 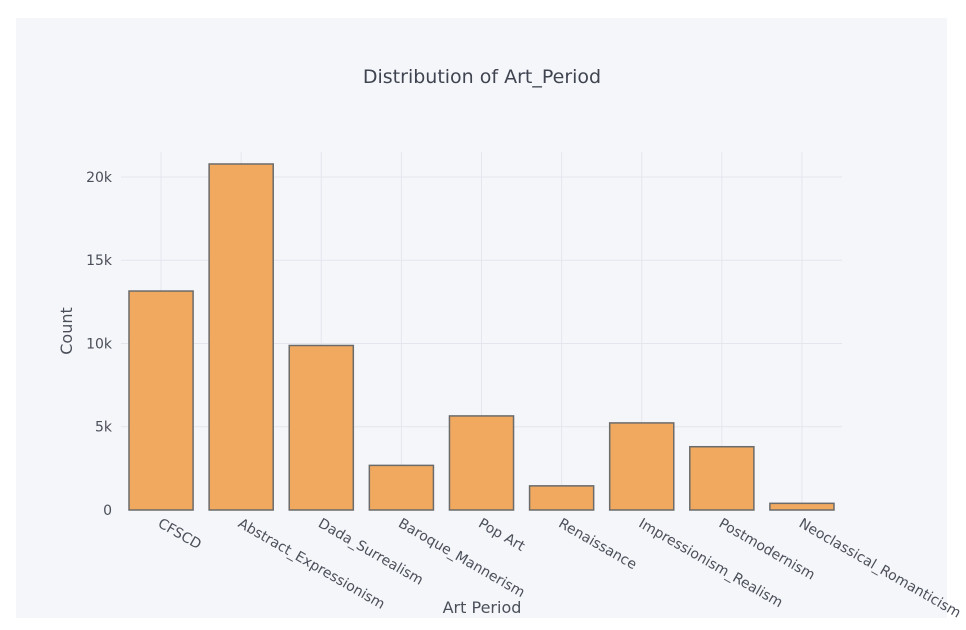 What do you see at coordinates (401, 487) in the screenshot?
I see `bar-baroque-mannerism` at bounding box center [401, 487].